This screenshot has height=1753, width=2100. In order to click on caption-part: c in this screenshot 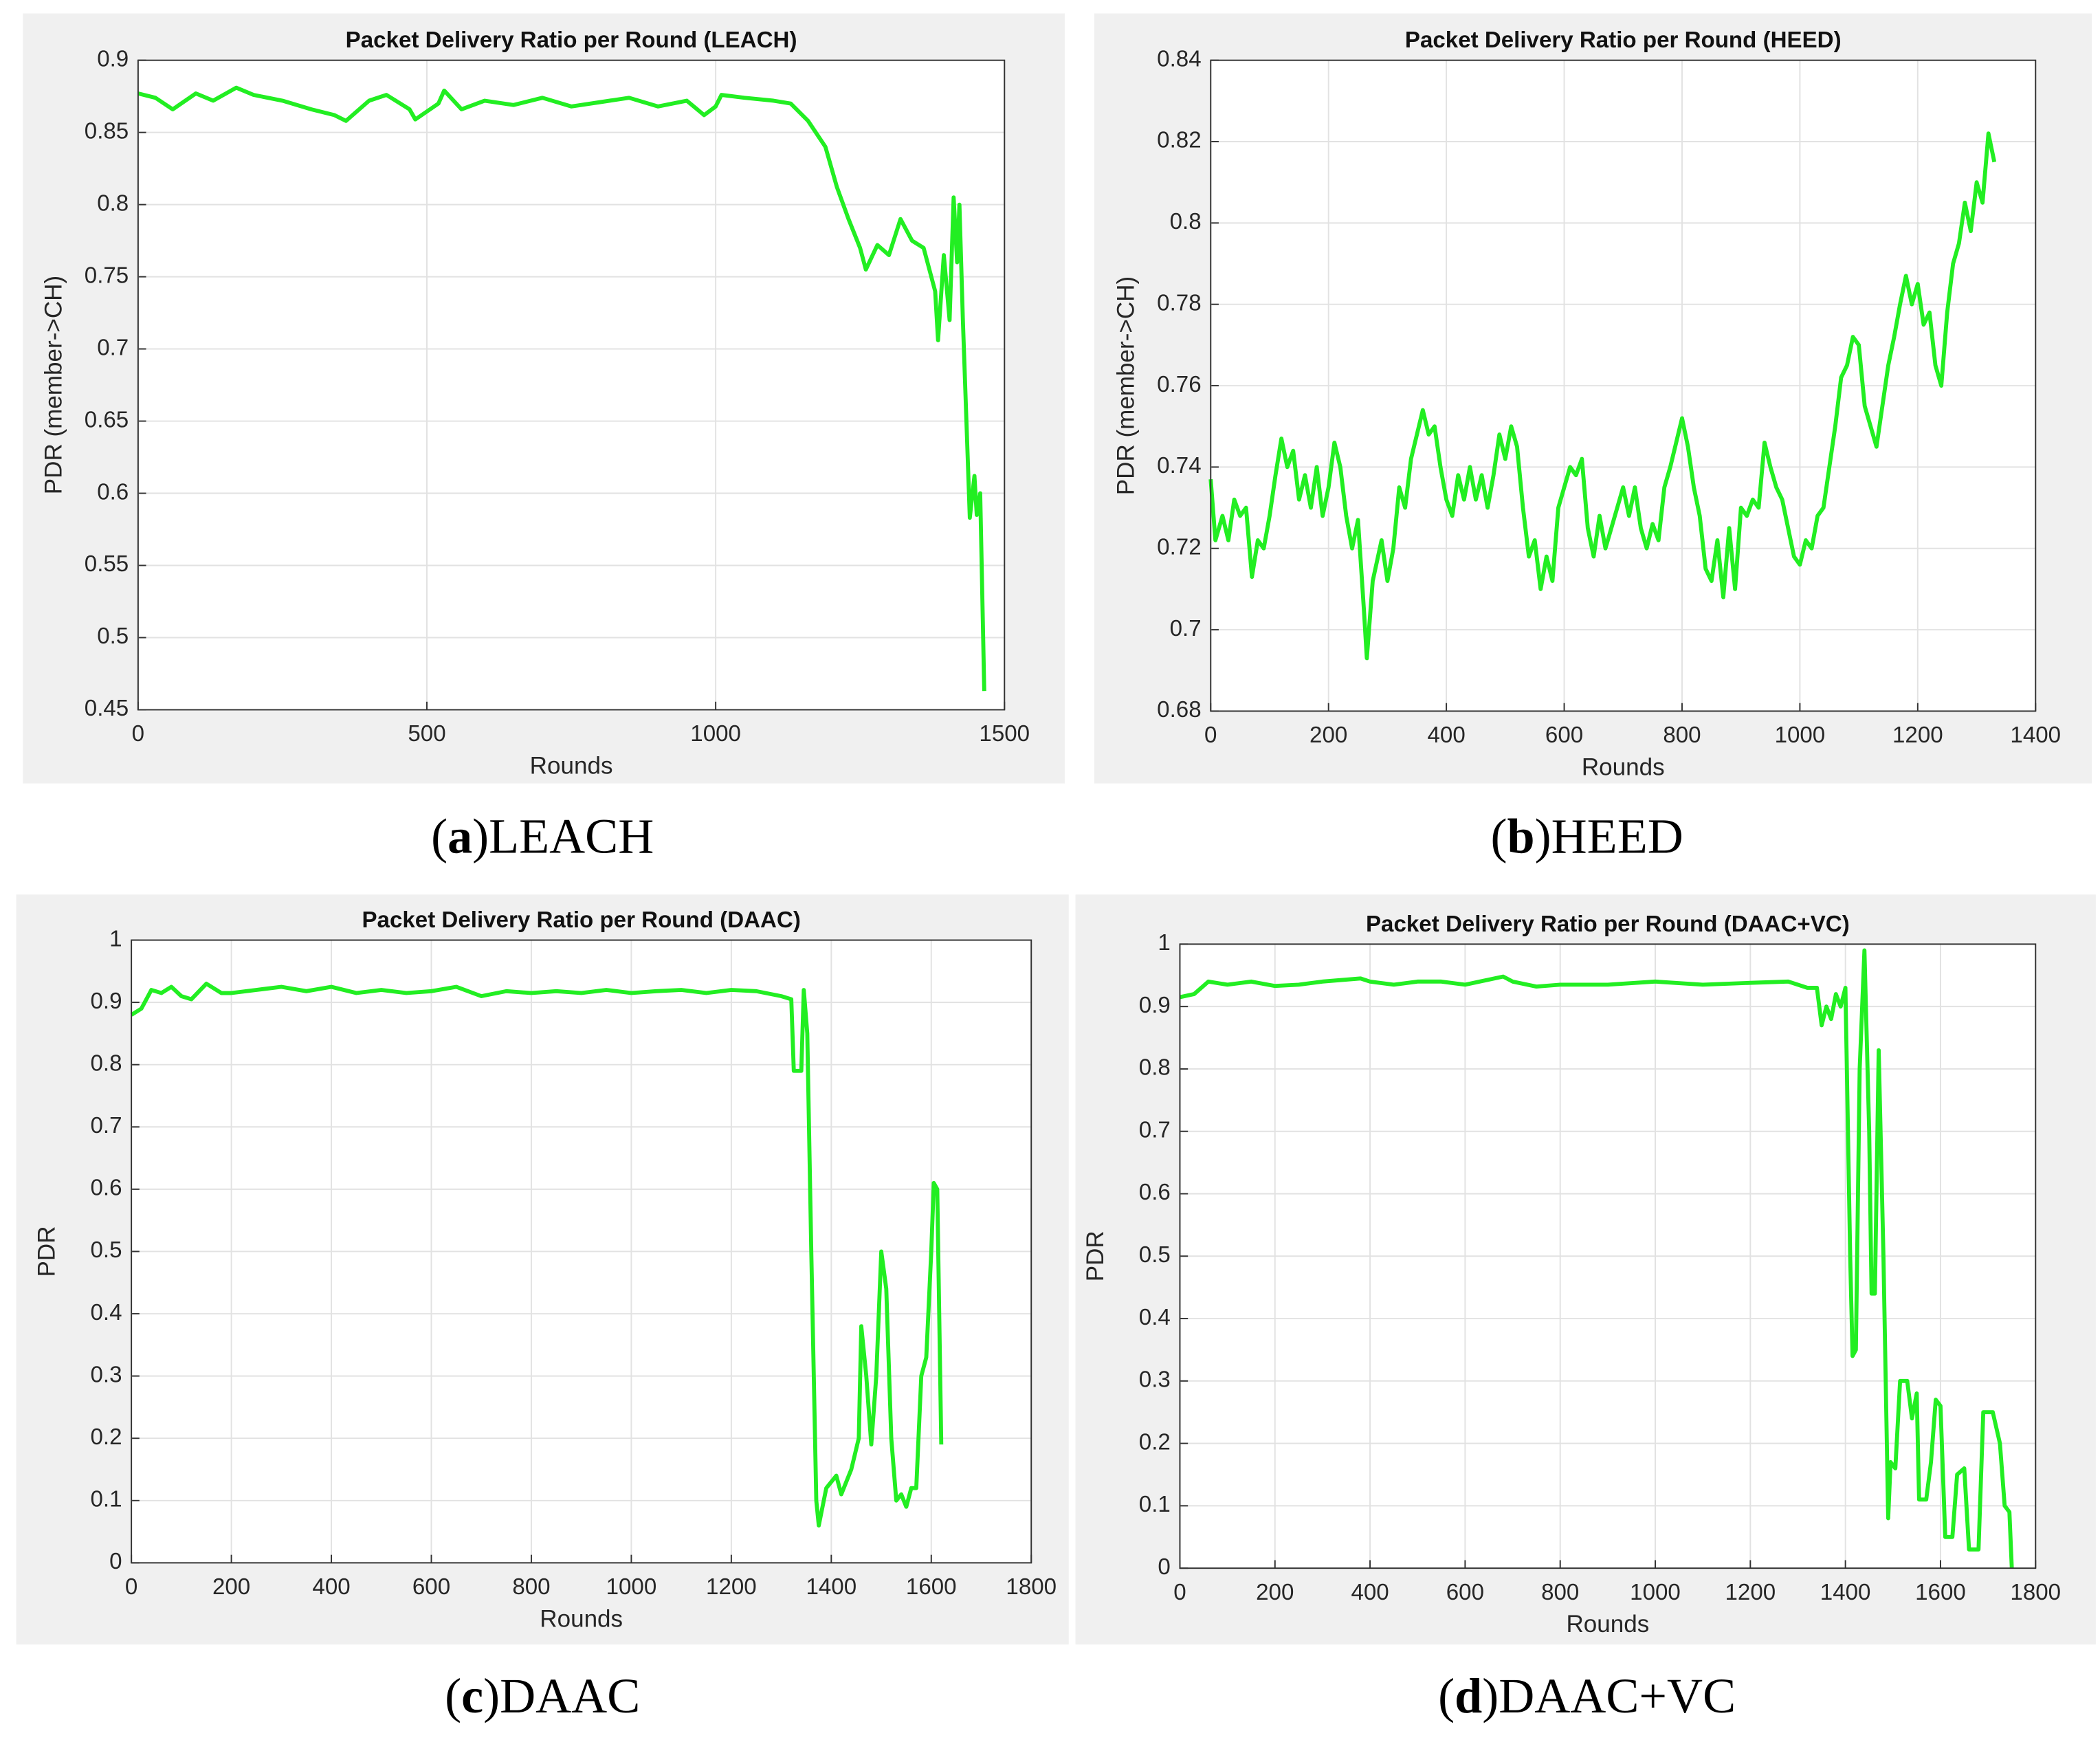, I will do `click(472, 1695)`.